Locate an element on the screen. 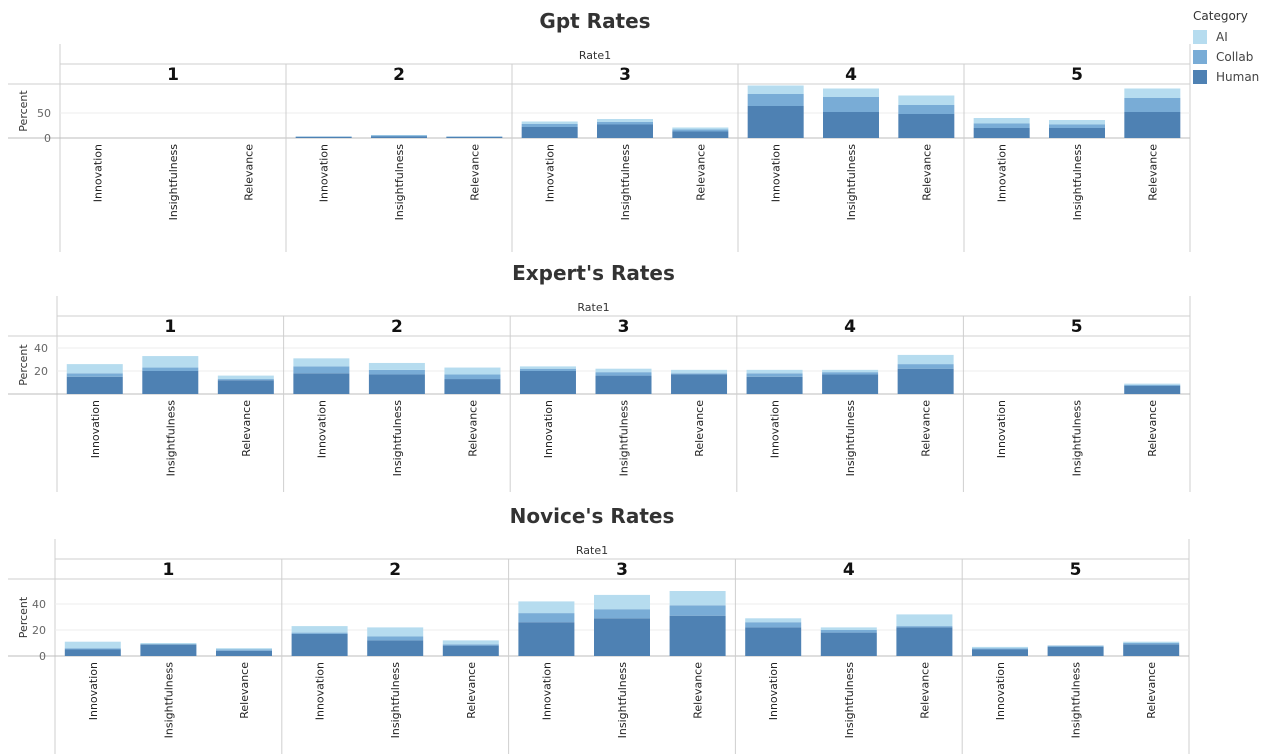 Image resolution: width=1270 pixels, height=756 pixels. bar-ai-4-relevance is located at coordinates (925, 359).